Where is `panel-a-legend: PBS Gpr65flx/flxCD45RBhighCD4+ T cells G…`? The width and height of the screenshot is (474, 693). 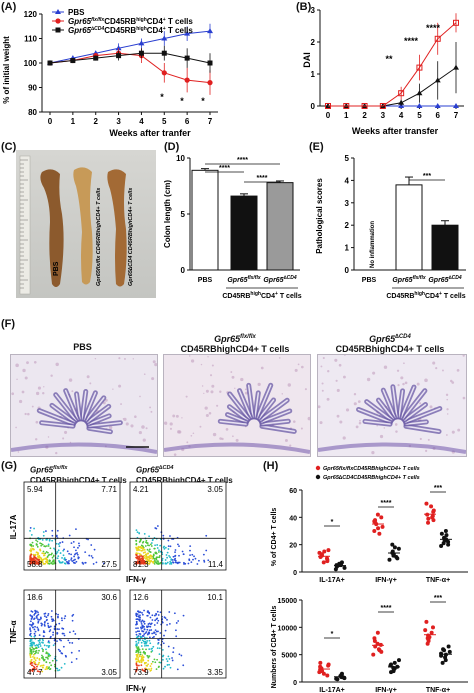
panel-a-legend: PBS Gpr65flx/flxCD45RBhighCD4+ T cells G… is located at coordinates (122, 21).